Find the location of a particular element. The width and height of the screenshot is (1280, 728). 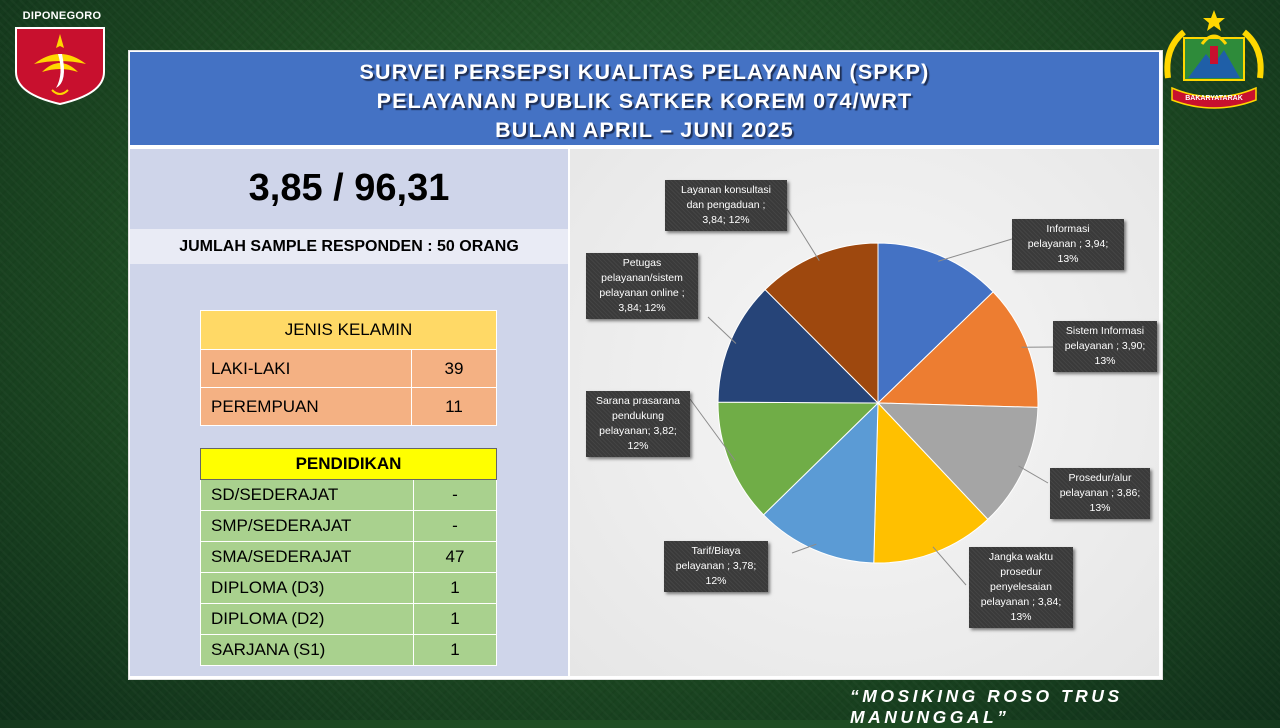

gender-label: LAKI-LAKI is located at coordinates (306, 369).